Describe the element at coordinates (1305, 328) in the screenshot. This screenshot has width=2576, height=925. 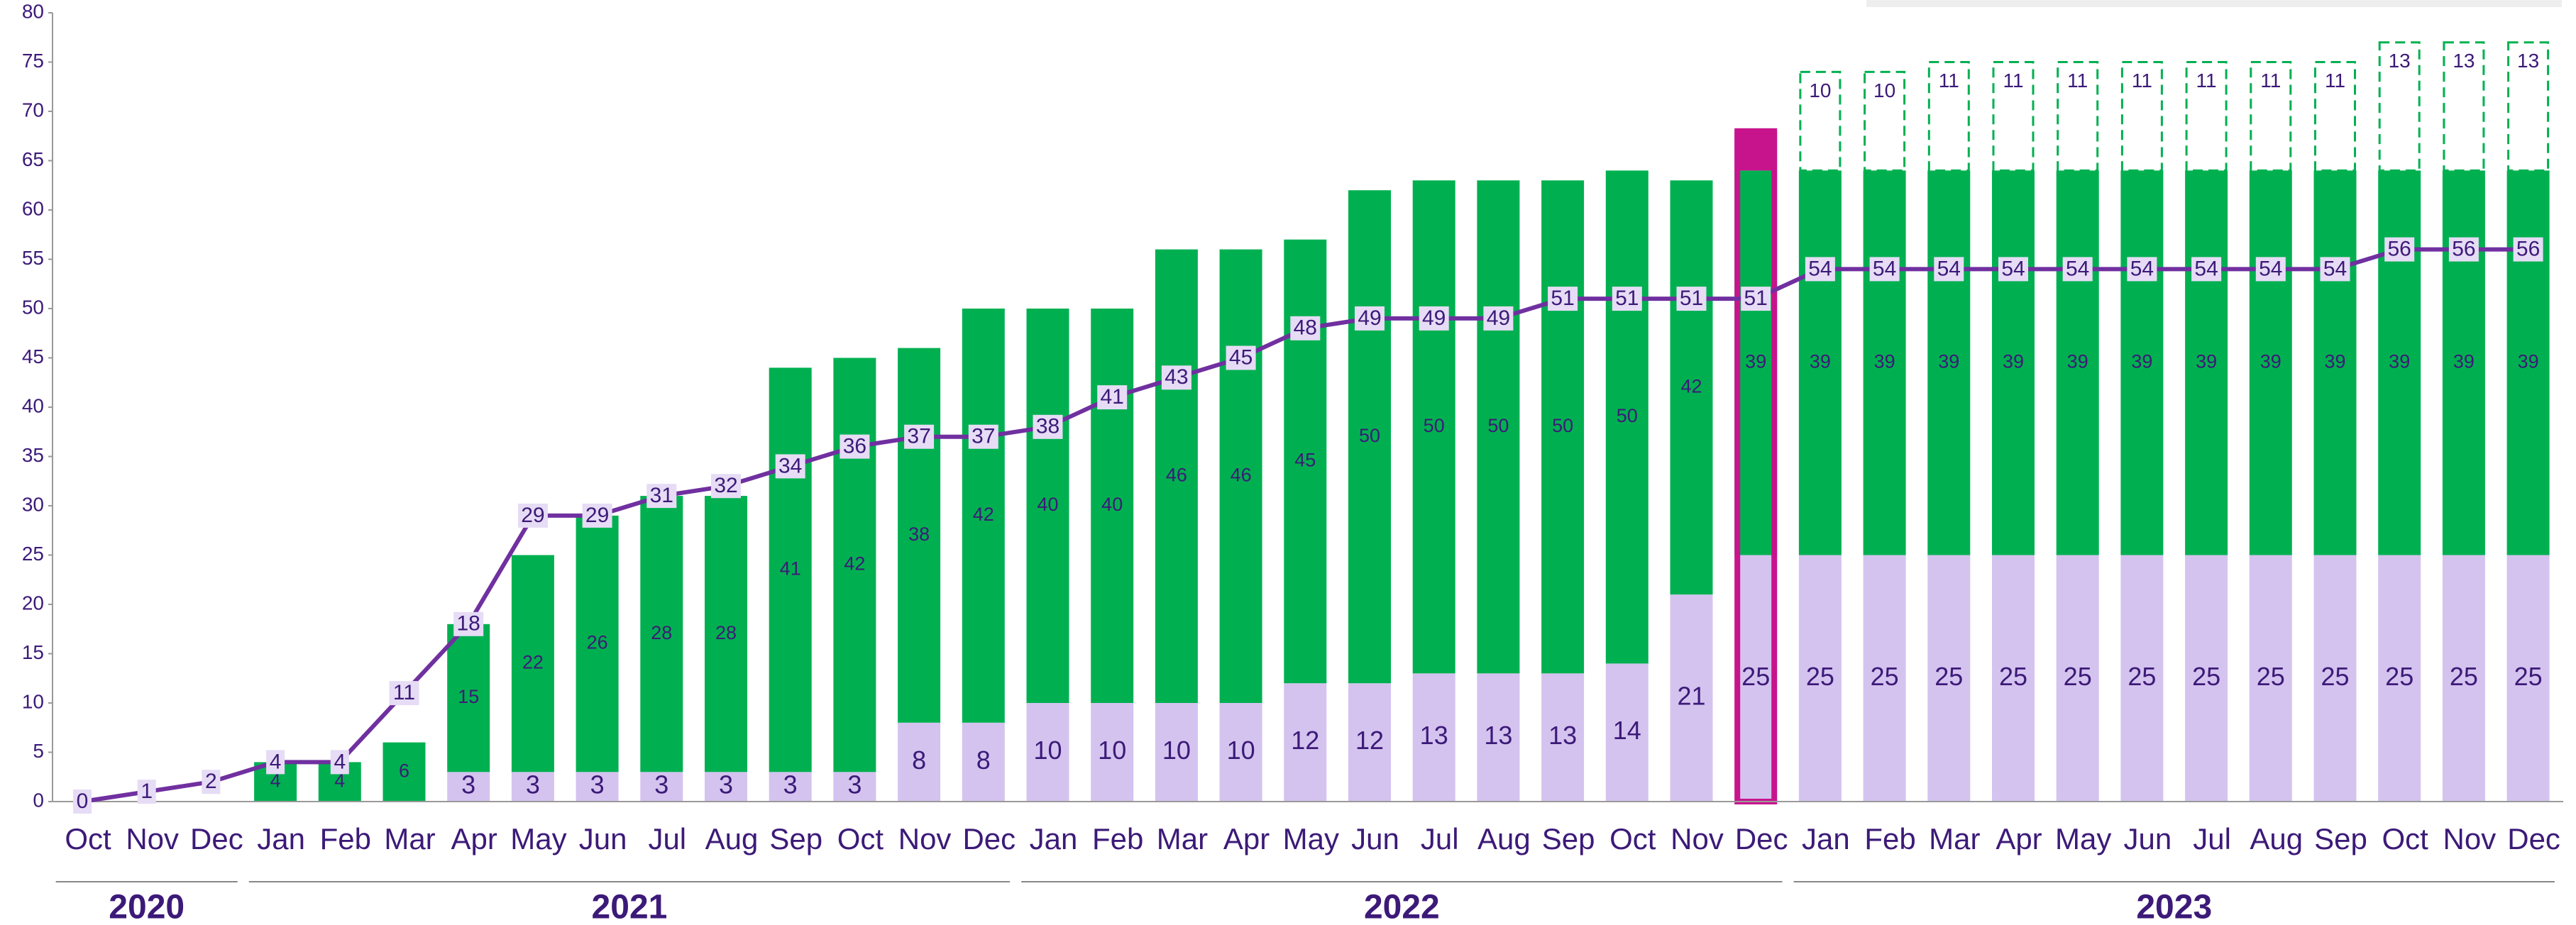
I see `line-label: 48` at that location.